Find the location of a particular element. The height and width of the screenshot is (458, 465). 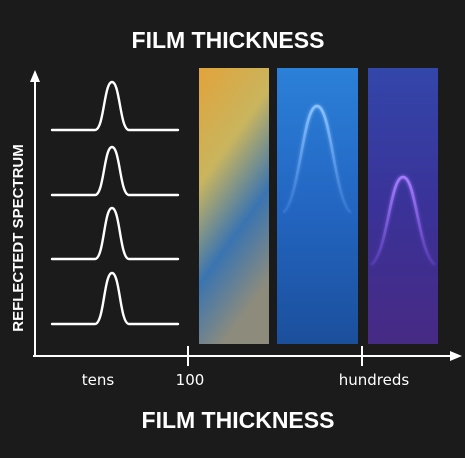

violet-panel-peak is located at coordinates (403, 220).